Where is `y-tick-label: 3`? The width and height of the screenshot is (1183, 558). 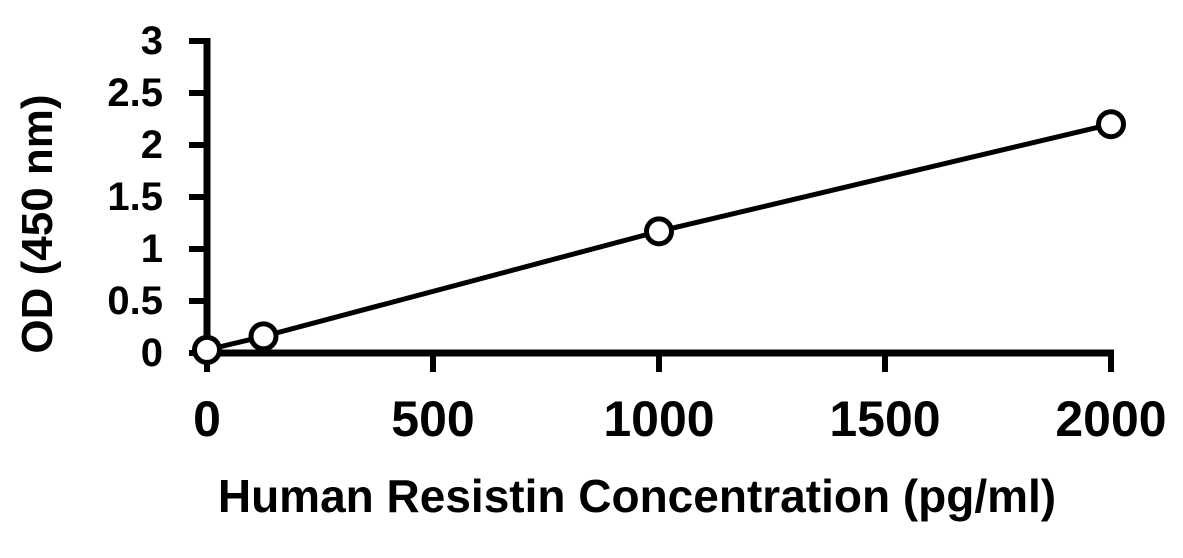
y-tick-label: 3 is located at coordinates (152, 41).